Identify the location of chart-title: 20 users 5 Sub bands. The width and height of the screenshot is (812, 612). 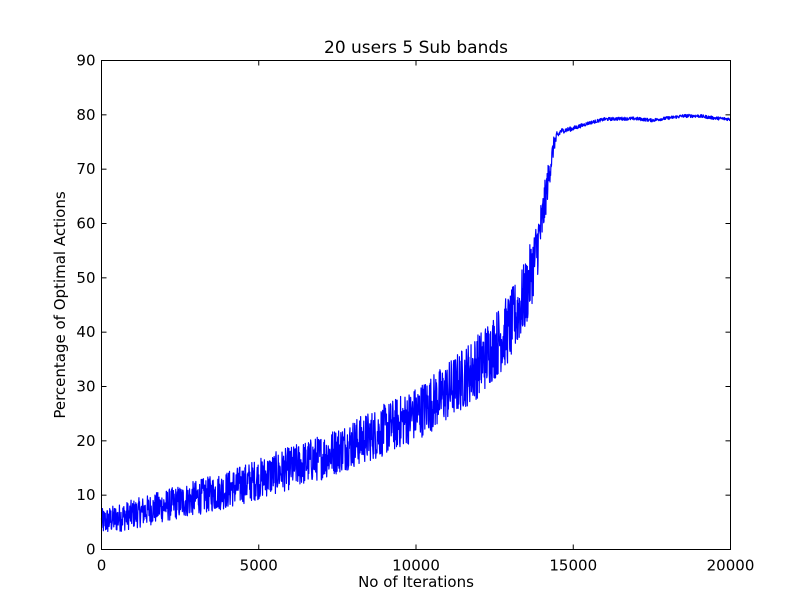
(416, 48).